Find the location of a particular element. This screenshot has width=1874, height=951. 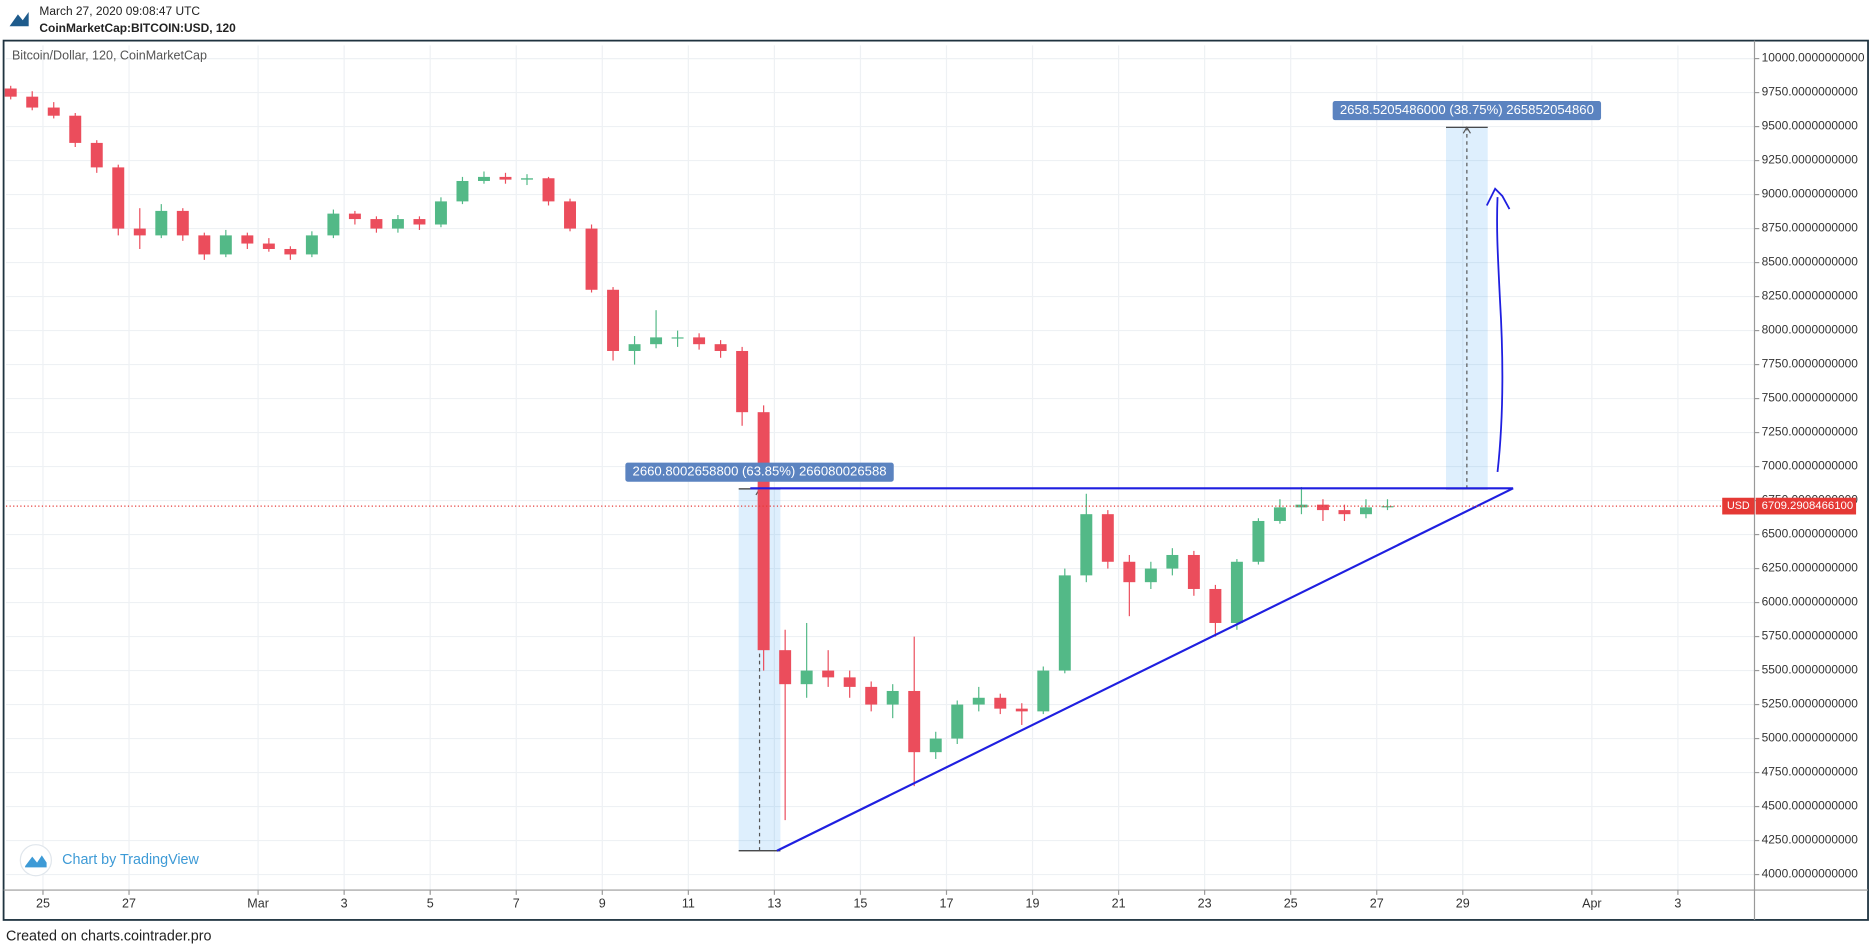

y-tick-label: 10000.0000000000 is located at coordinates (1813, 58).